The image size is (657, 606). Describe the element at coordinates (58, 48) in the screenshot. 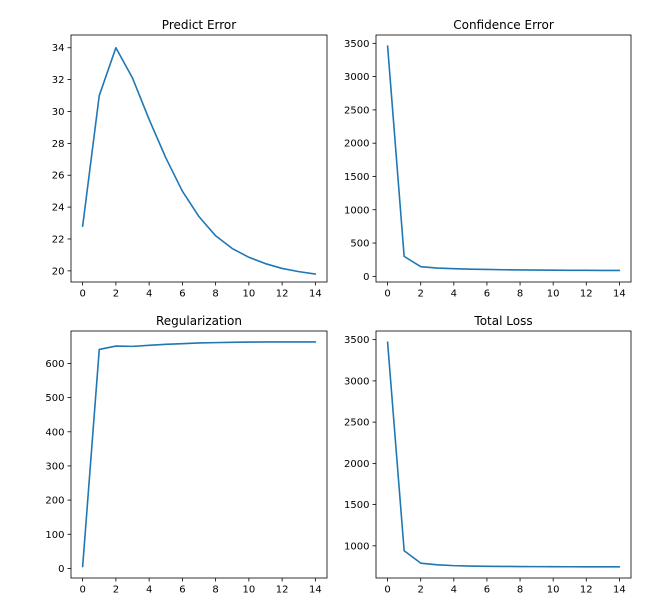

I see `y-tick-label: 34` at that location.